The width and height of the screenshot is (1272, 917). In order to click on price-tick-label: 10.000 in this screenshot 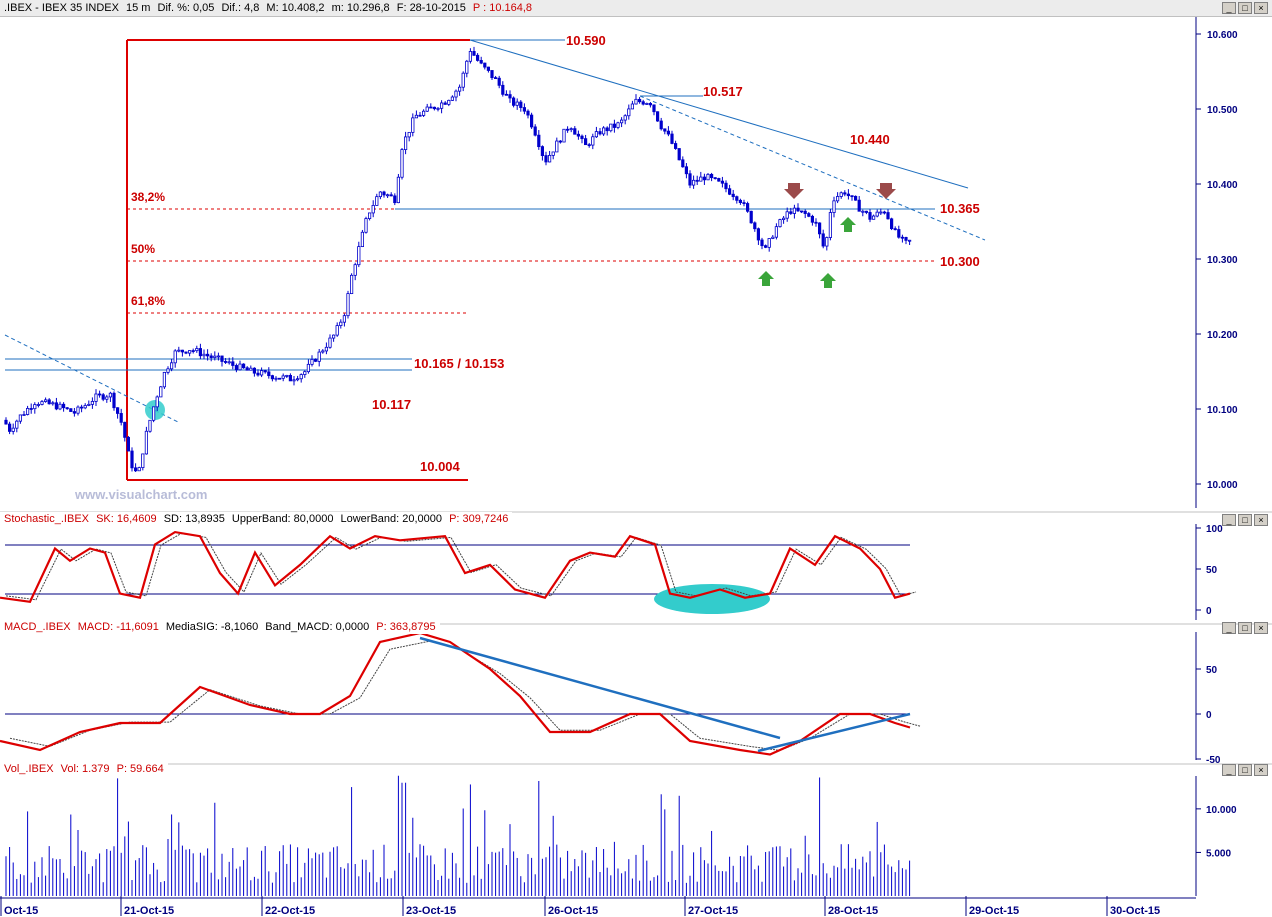, I will do `click(1222, 485)`.